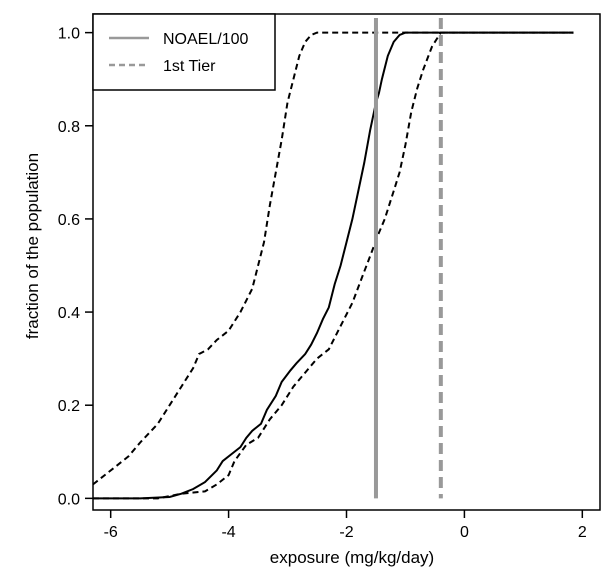  What do you see at coordinates (69, 406) in the screenshot?
I see `y-tick-label: 0.2` at bounding box center [69, 406].